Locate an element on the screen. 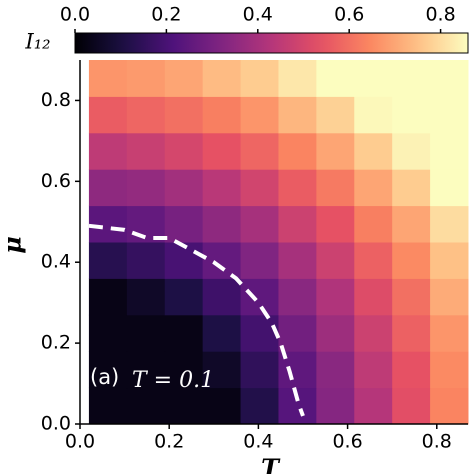 This screenshot has width=474, height=474. y-axis-label: μ is located at coordinates (13, 245).